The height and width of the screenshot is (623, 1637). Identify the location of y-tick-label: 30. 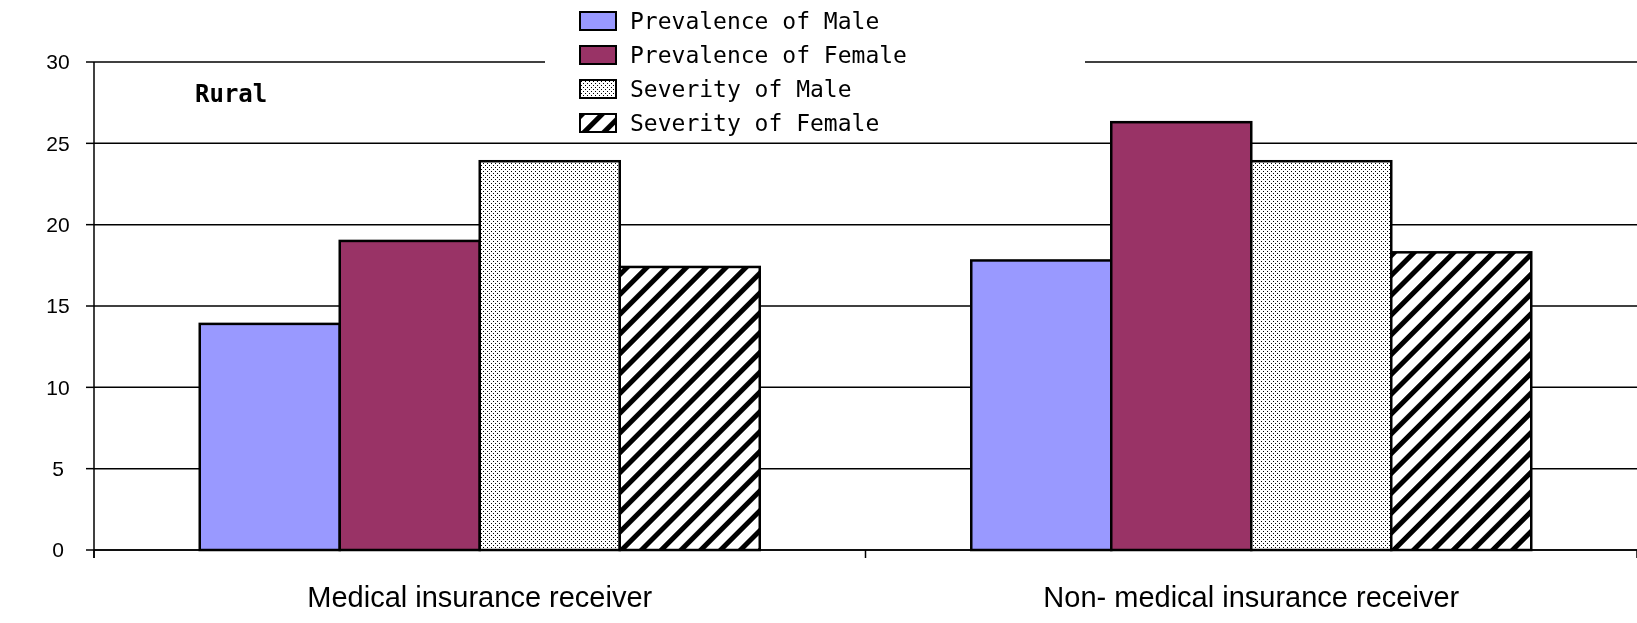
(58, 62).